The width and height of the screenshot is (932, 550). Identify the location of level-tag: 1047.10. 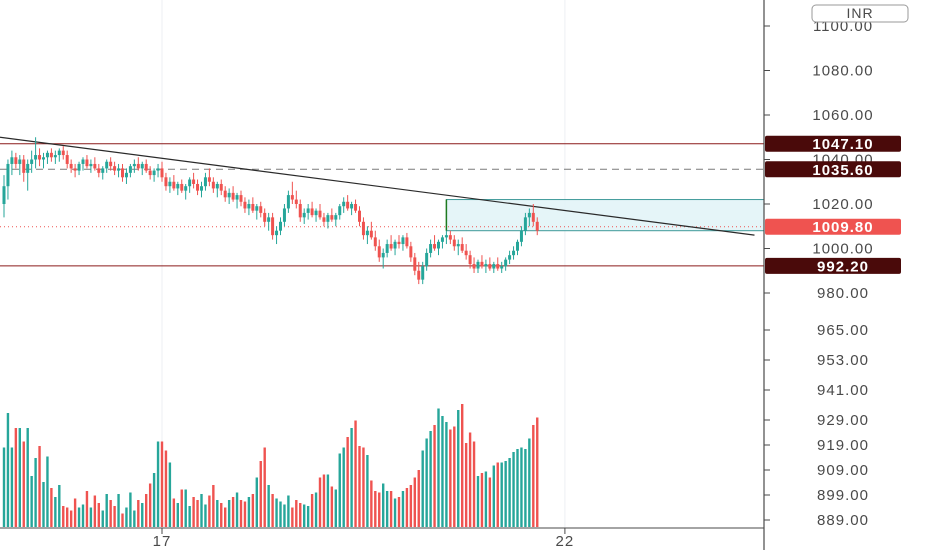
(842, 144).